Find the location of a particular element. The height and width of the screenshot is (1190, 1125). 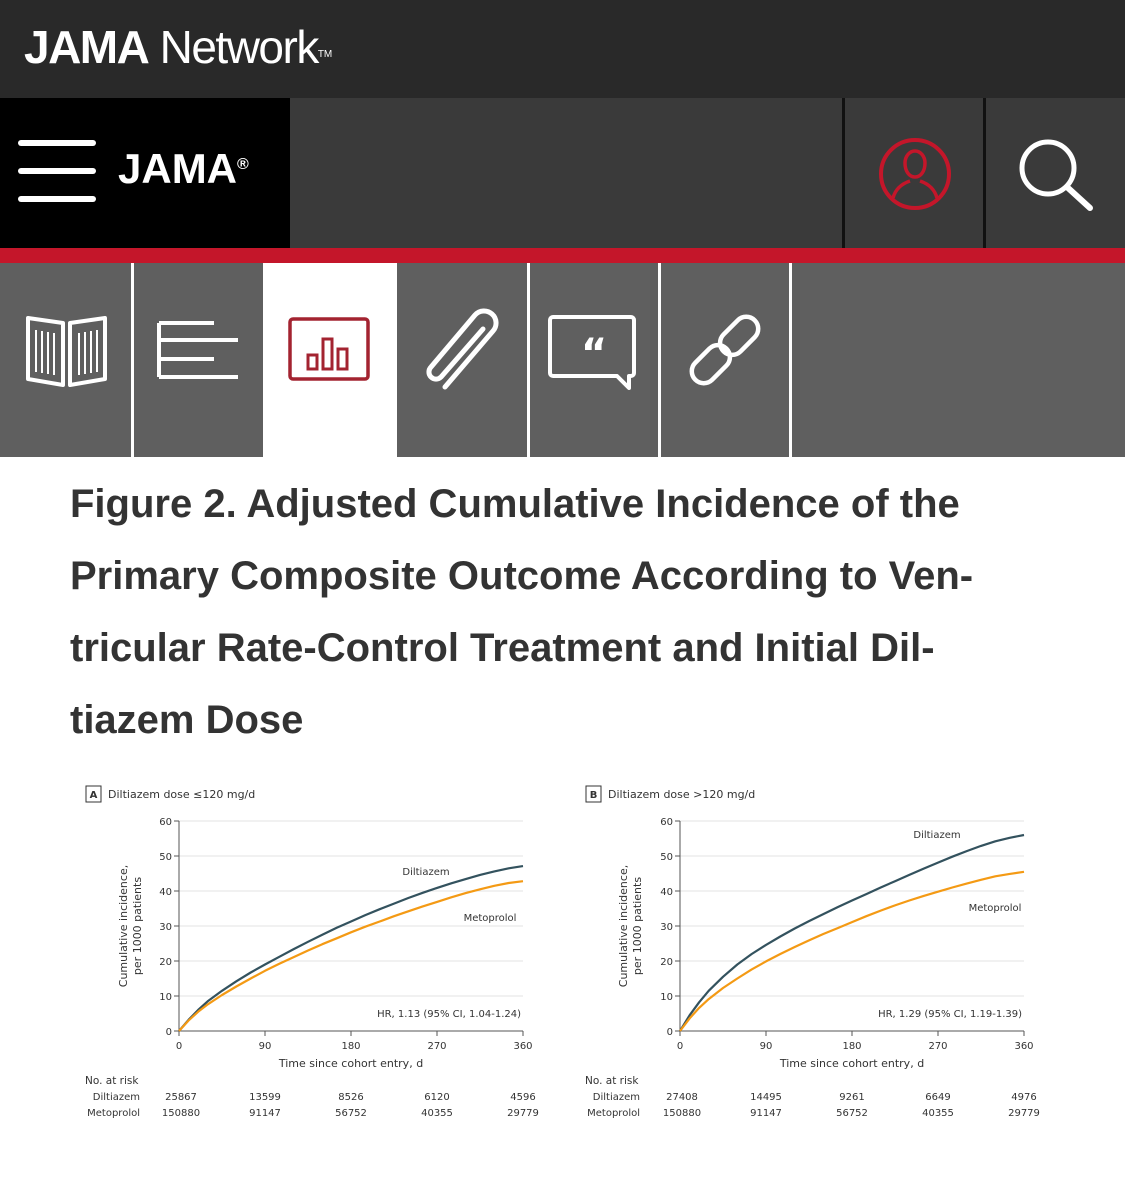

risk-value: 25867 is located at coordinates (181, 1097).